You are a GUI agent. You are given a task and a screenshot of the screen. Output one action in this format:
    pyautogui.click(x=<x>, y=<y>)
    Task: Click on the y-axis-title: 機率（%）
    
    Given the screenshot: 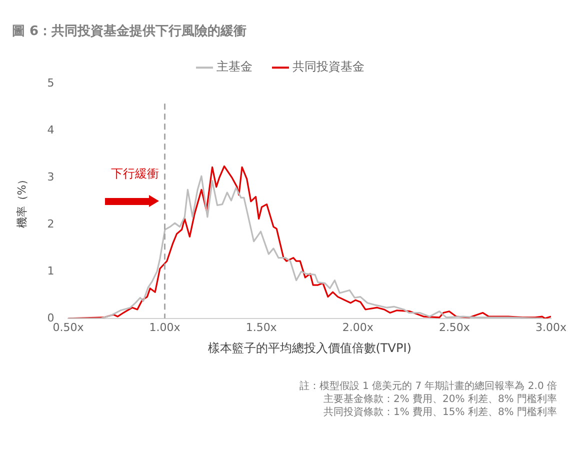 What is the action you would take?
    pyautogui.click(x=21, y=201)
    